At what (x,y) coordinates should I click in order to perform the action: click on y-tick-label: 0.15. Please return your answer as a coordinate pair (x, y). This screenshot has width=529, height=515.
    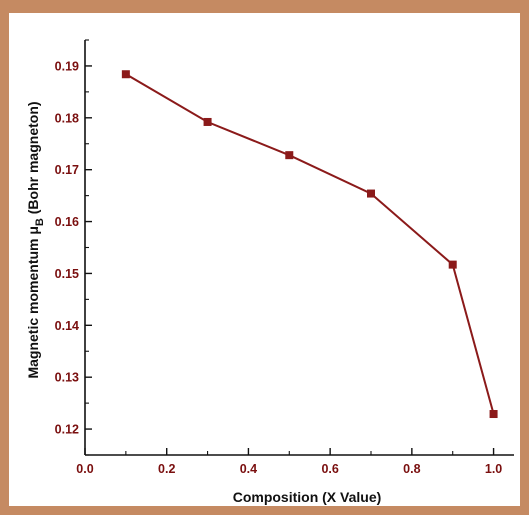
    Looking at the image, I should click on (67, 274).